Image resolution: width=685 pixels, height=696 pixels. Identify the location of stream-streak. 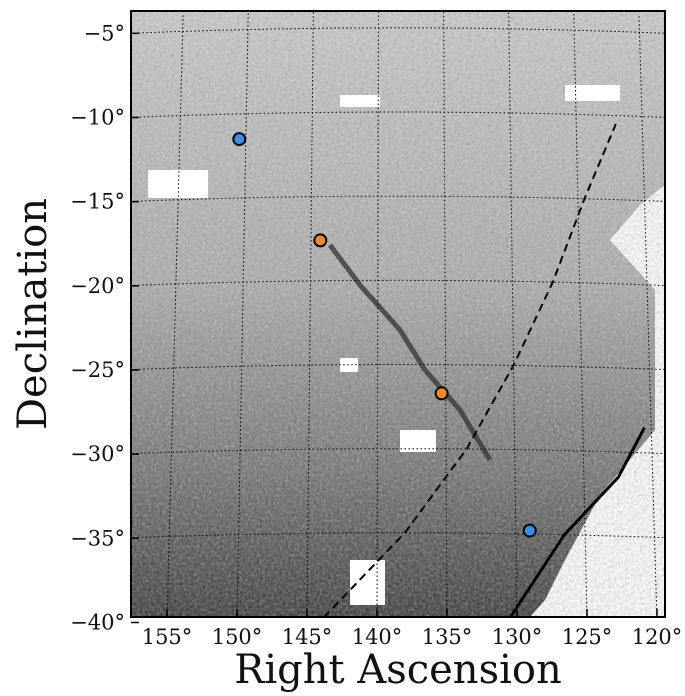
(410, 352).